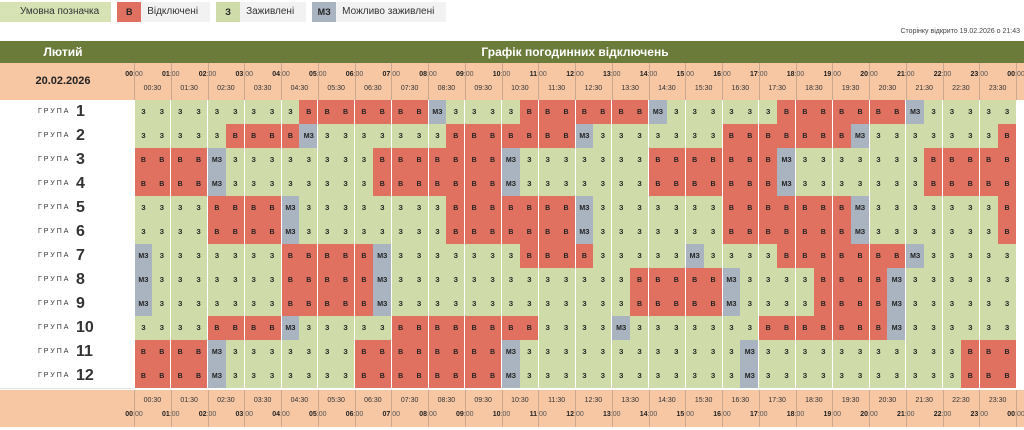 This screenshot has height=430, width=1024. What do you see at coordinates (961, 400) in the screenshot?
I see `half-hour-label: 22:30` at bounding box center [961, 400].